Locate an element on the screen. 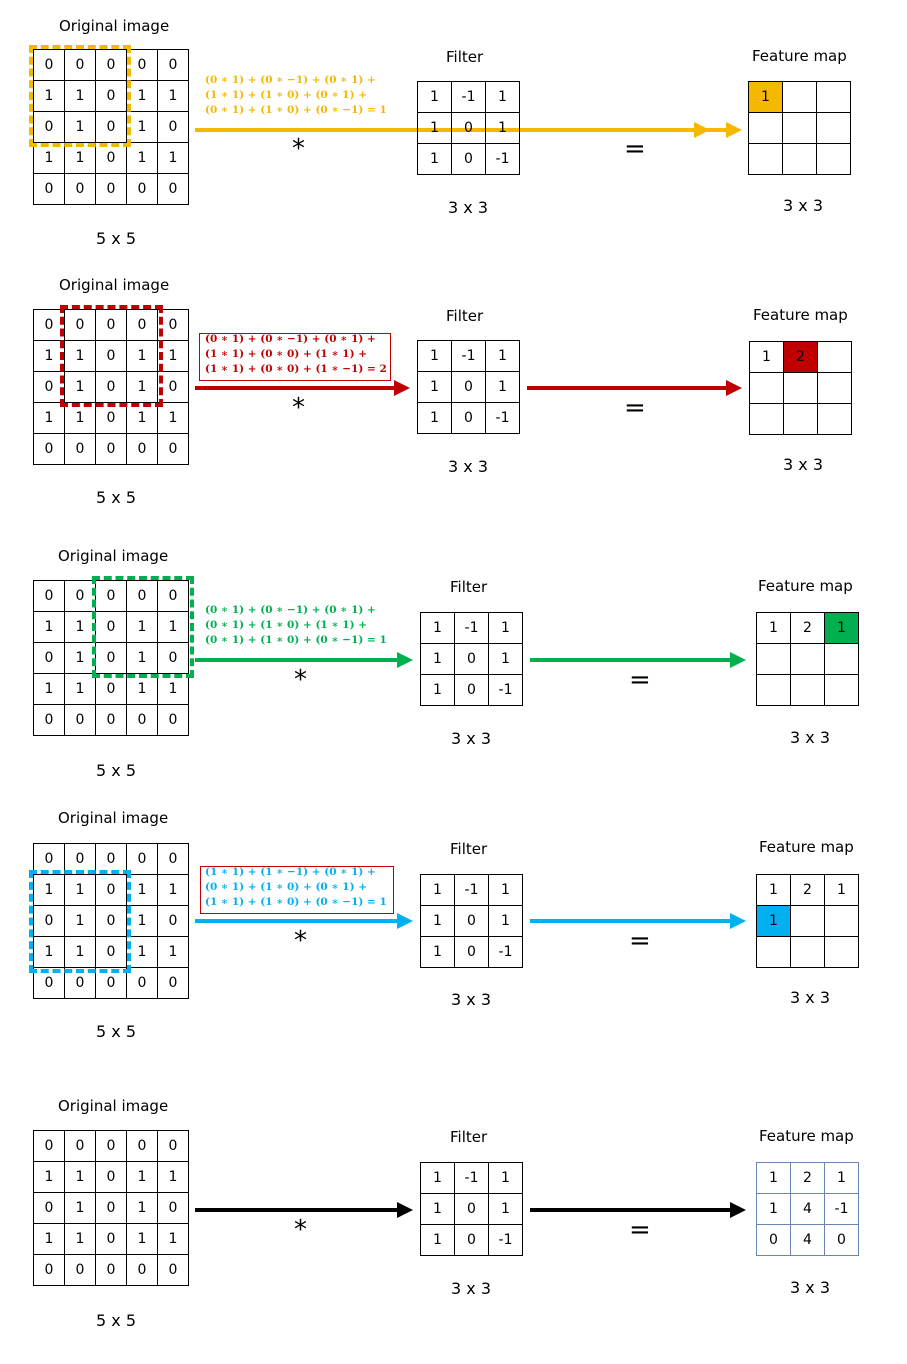 The image size is (907, 1364). equation-box is located at coordinates (297, 890).